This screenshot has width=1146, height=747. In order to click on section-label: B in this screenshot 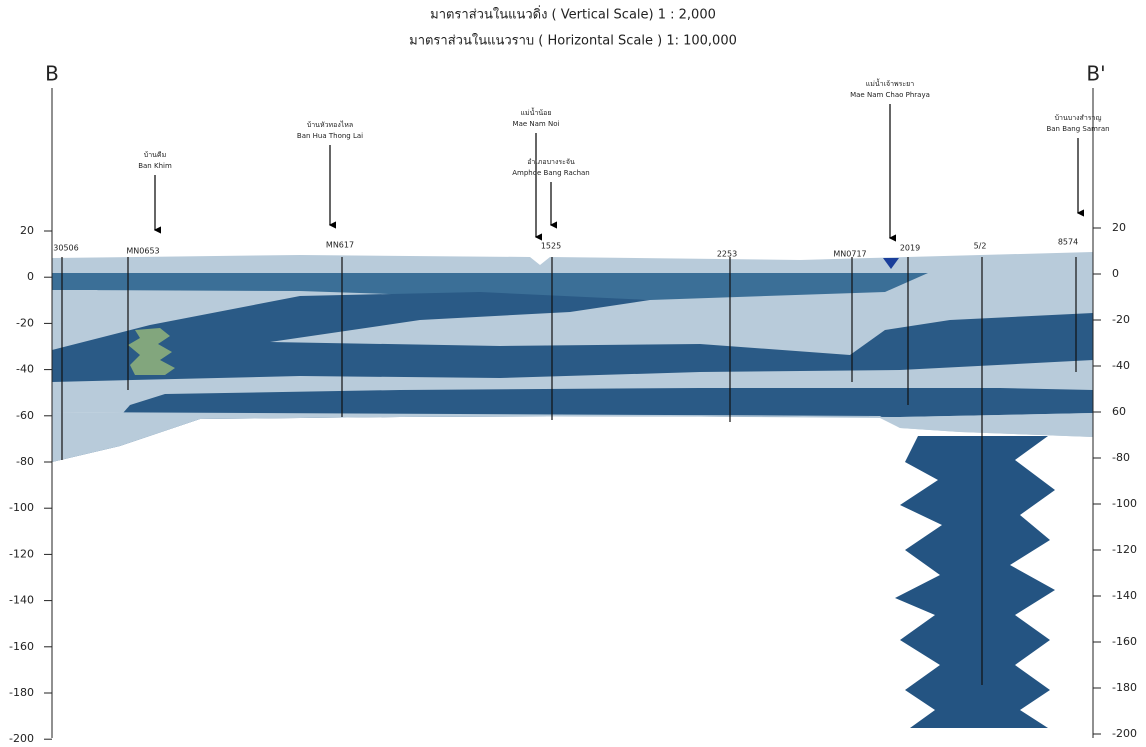, I will do `click(52, 74)`.